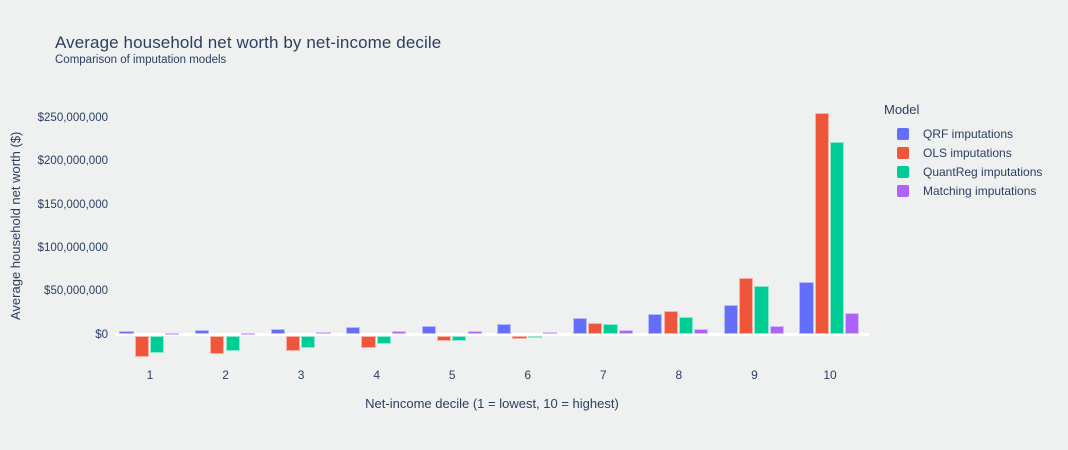 The height and width of the screenshot is (450, 1068). I want to click on legend-item-quantreg-imputations: QuantReg imputations, so click(976, 171).